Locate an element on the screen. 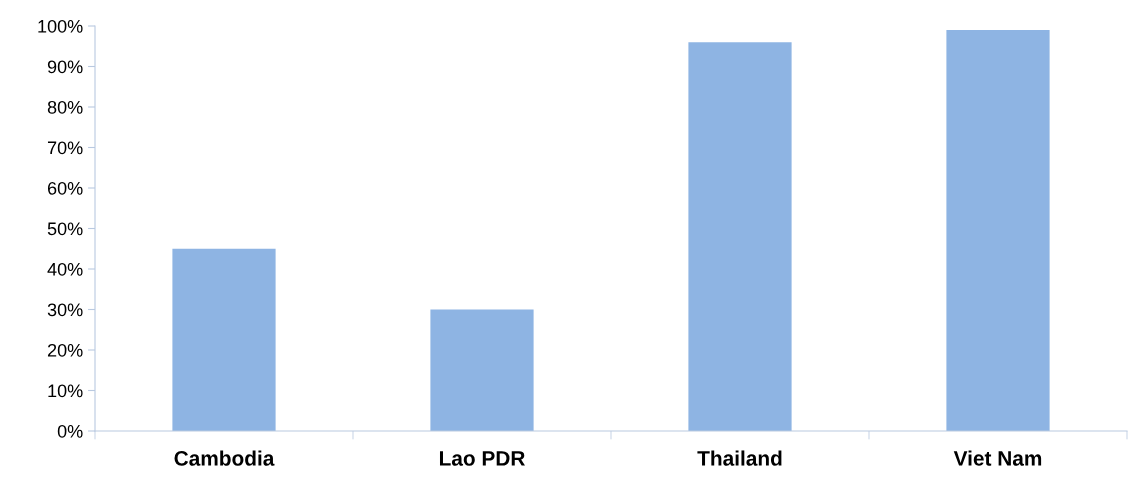 Image resolution: width=1129 pixels, height=484 pixels. y-tick-label: 0% is located at coordinates (70, 431).